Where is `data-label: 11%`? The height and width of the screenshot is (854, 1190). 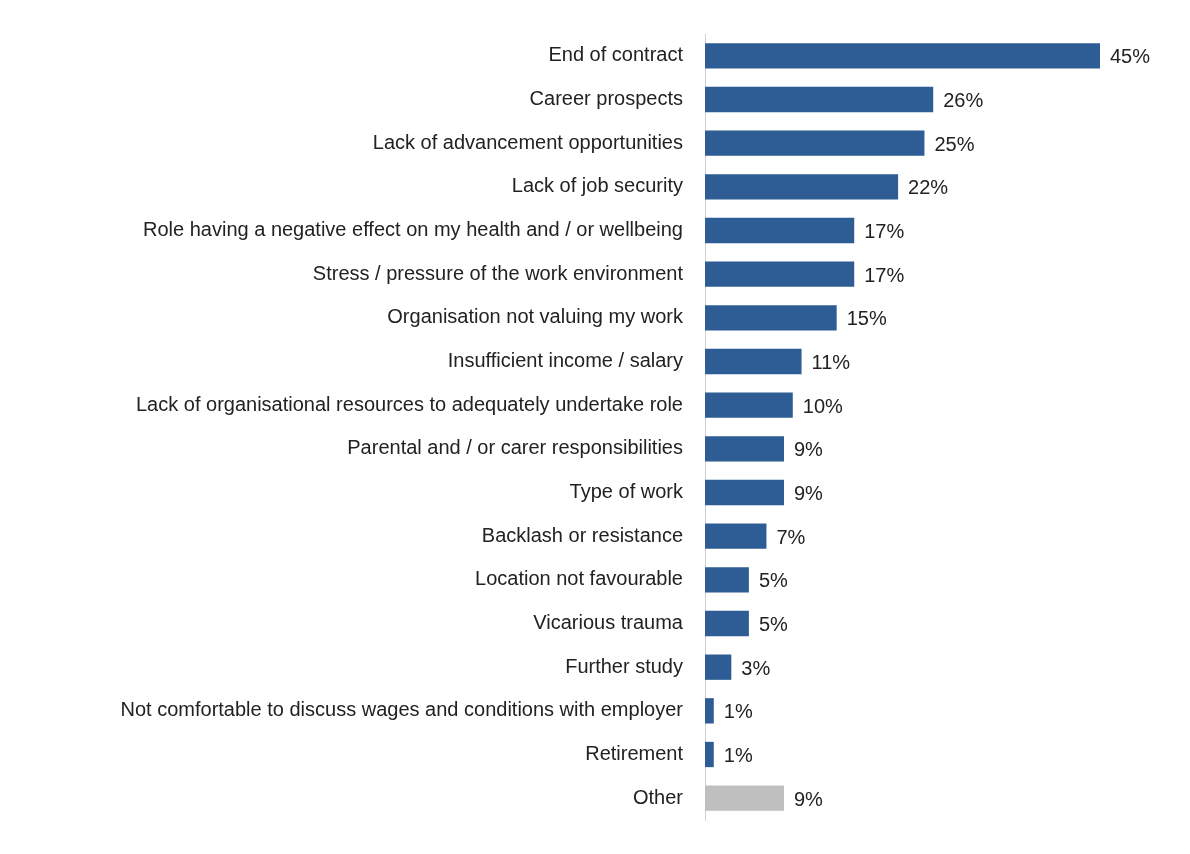
data-label: 11% is located at coordinates (831, 362).